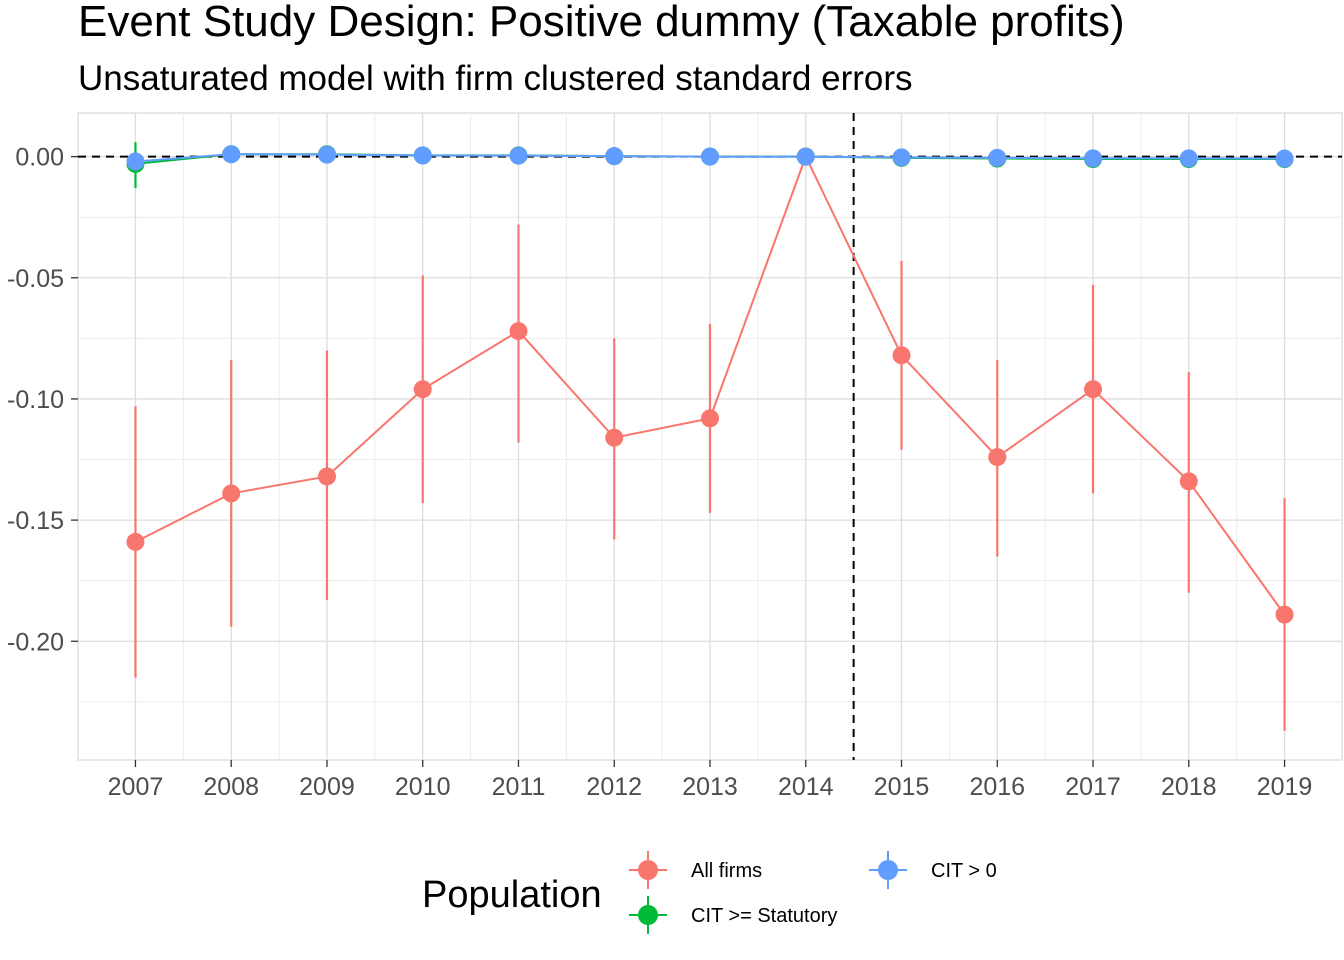 The height and width of the screenshot is (960, 1344). Describe the element at coordinates (39, 158) in the screenshot. I see `y-tick-label: 0.00` at that location.